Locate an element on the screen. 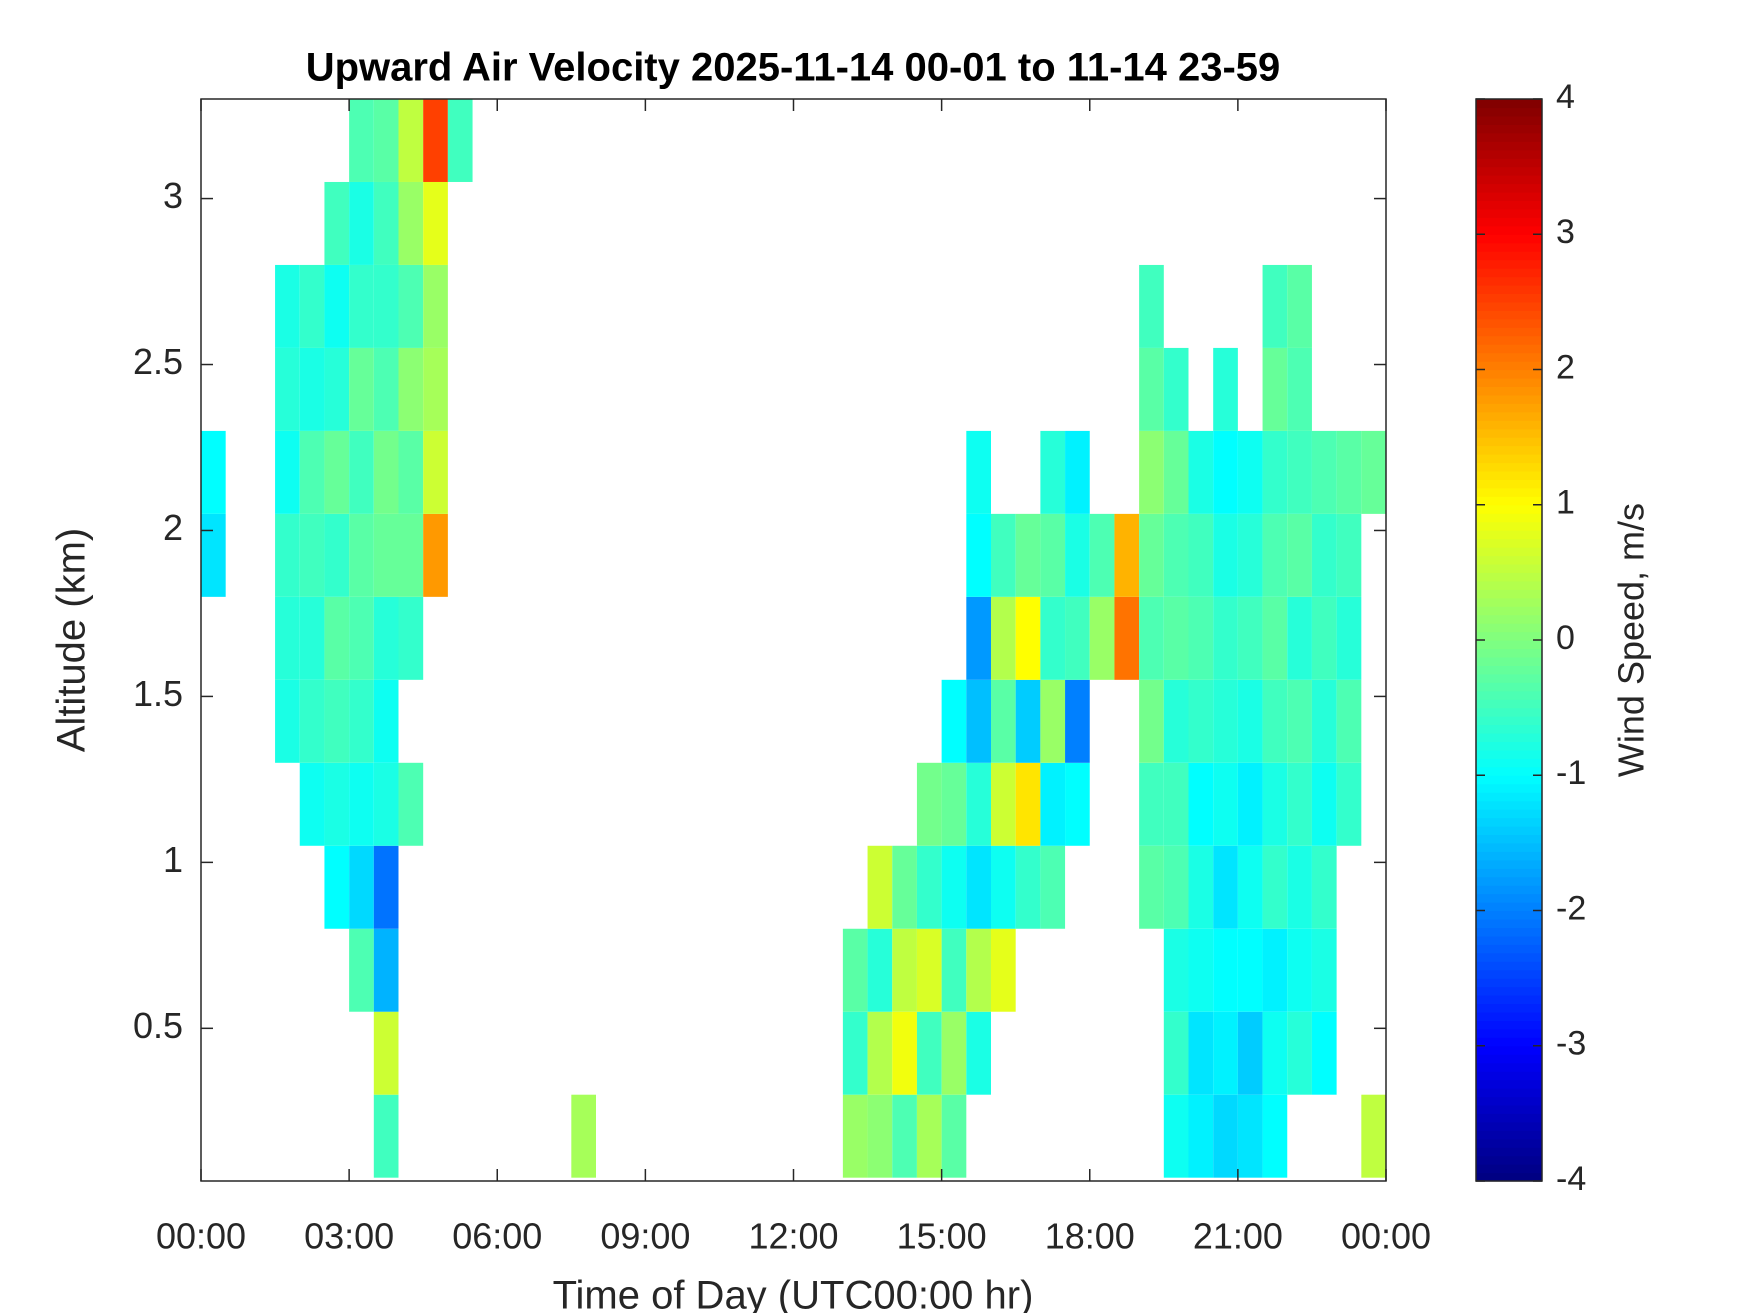 This screenshot has height=1313, width=1750. y-tick-label: 2 is located at coordinates (173, 527).